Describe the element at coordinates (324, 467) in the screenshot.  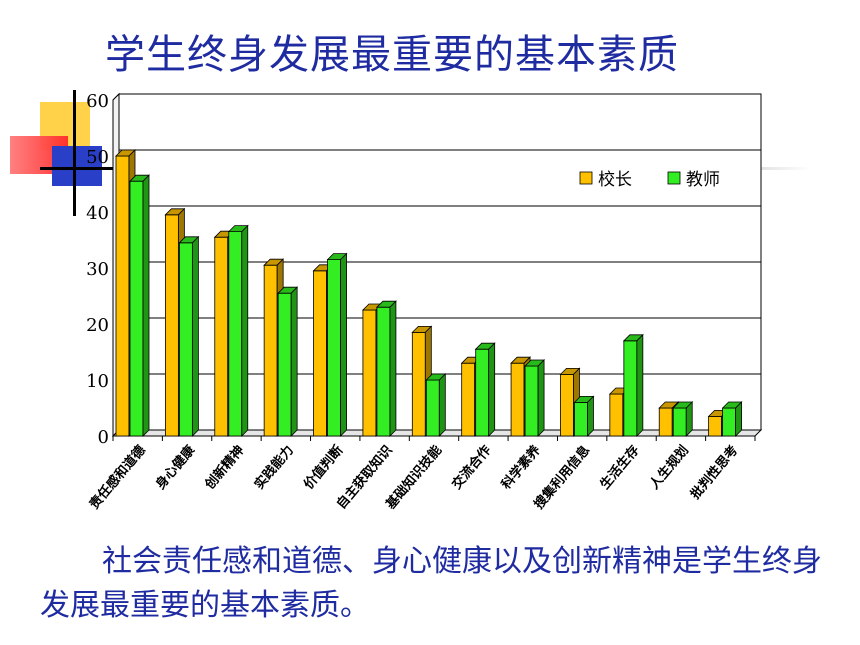
I see `x-category-label: 价值判断` at that location.